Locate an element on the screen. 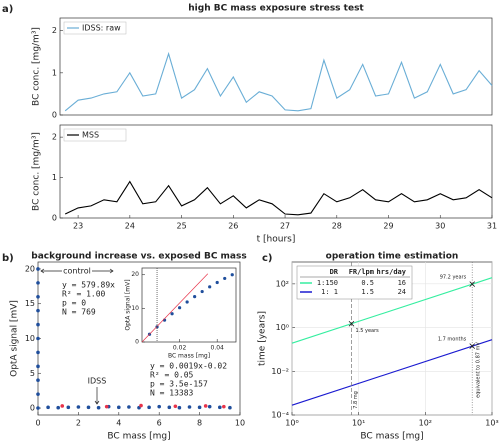 The width and height of the screenshot is (500, 447). y-tick-label: 0 is located at coordinates (137, 342).